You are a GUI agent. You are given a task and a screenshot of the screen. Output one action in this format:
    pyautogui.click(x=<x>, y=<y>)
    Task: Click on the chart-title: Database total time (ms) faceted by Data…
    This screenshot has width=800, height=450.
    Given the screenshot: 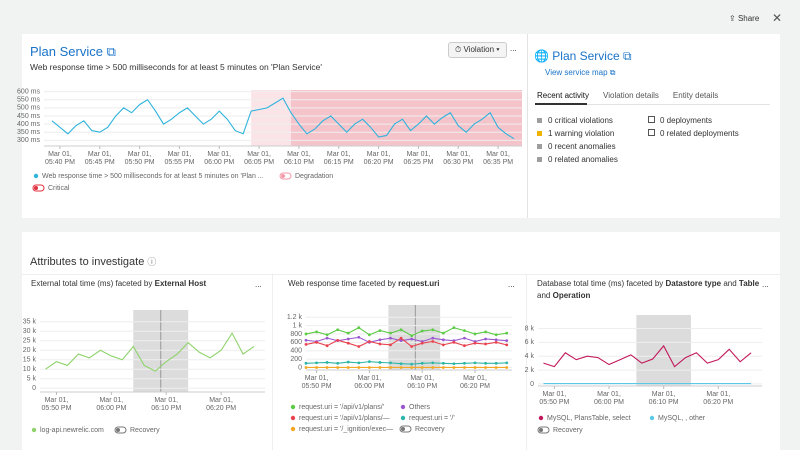 What is the action you would take?
    pyautogui.click(x=649, y=290)
    